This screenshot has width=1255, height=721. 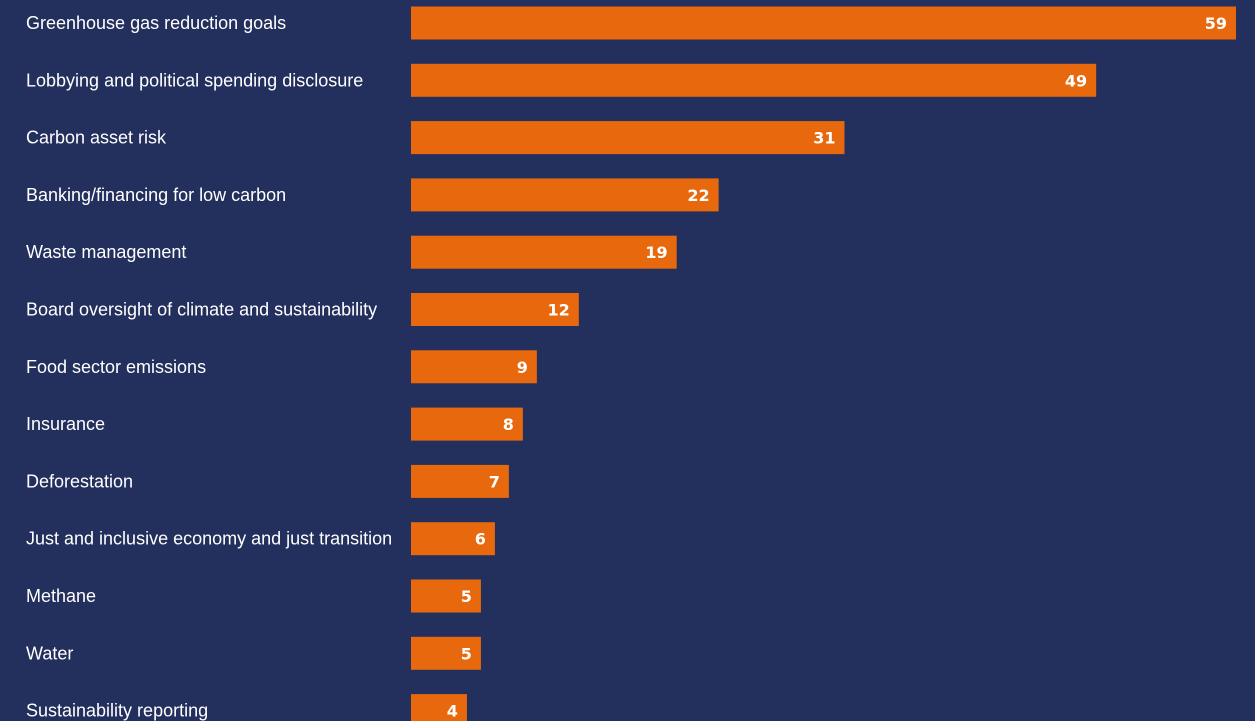 I want to click on bar-row: Carbon asset risk 31, so click(x=435, y=138).